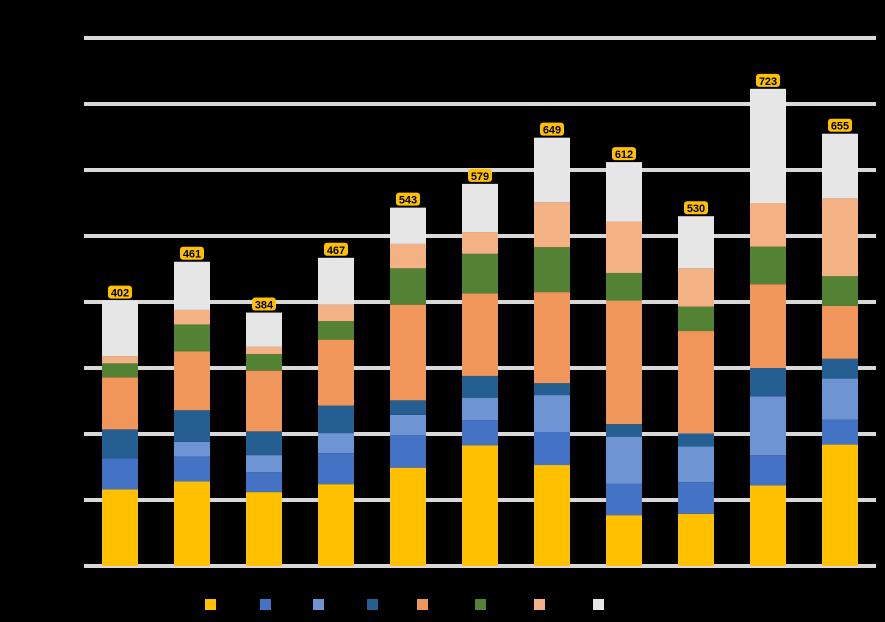 This screenshot has width=885, height=622. I want to click on data-label: 579, so click(480, 175).